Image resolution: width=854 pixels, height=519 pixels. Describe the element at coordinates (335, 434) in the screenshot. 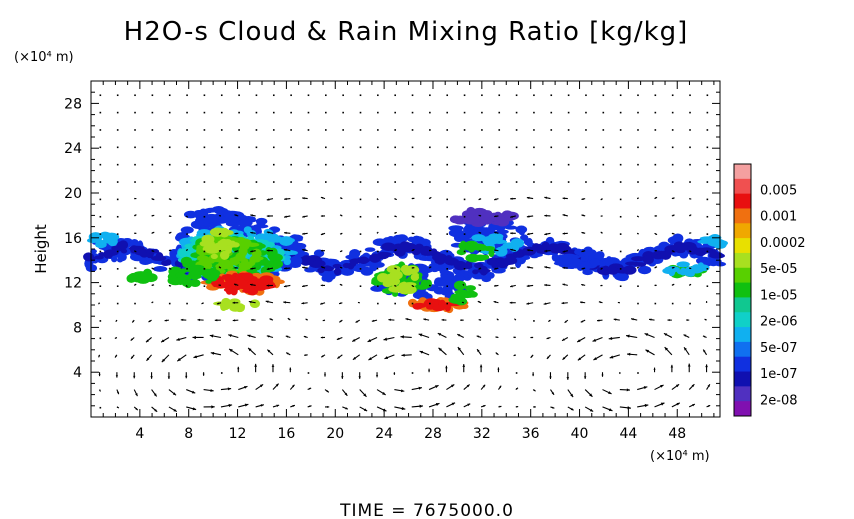

I see `x-tick-label: 20` at that location.